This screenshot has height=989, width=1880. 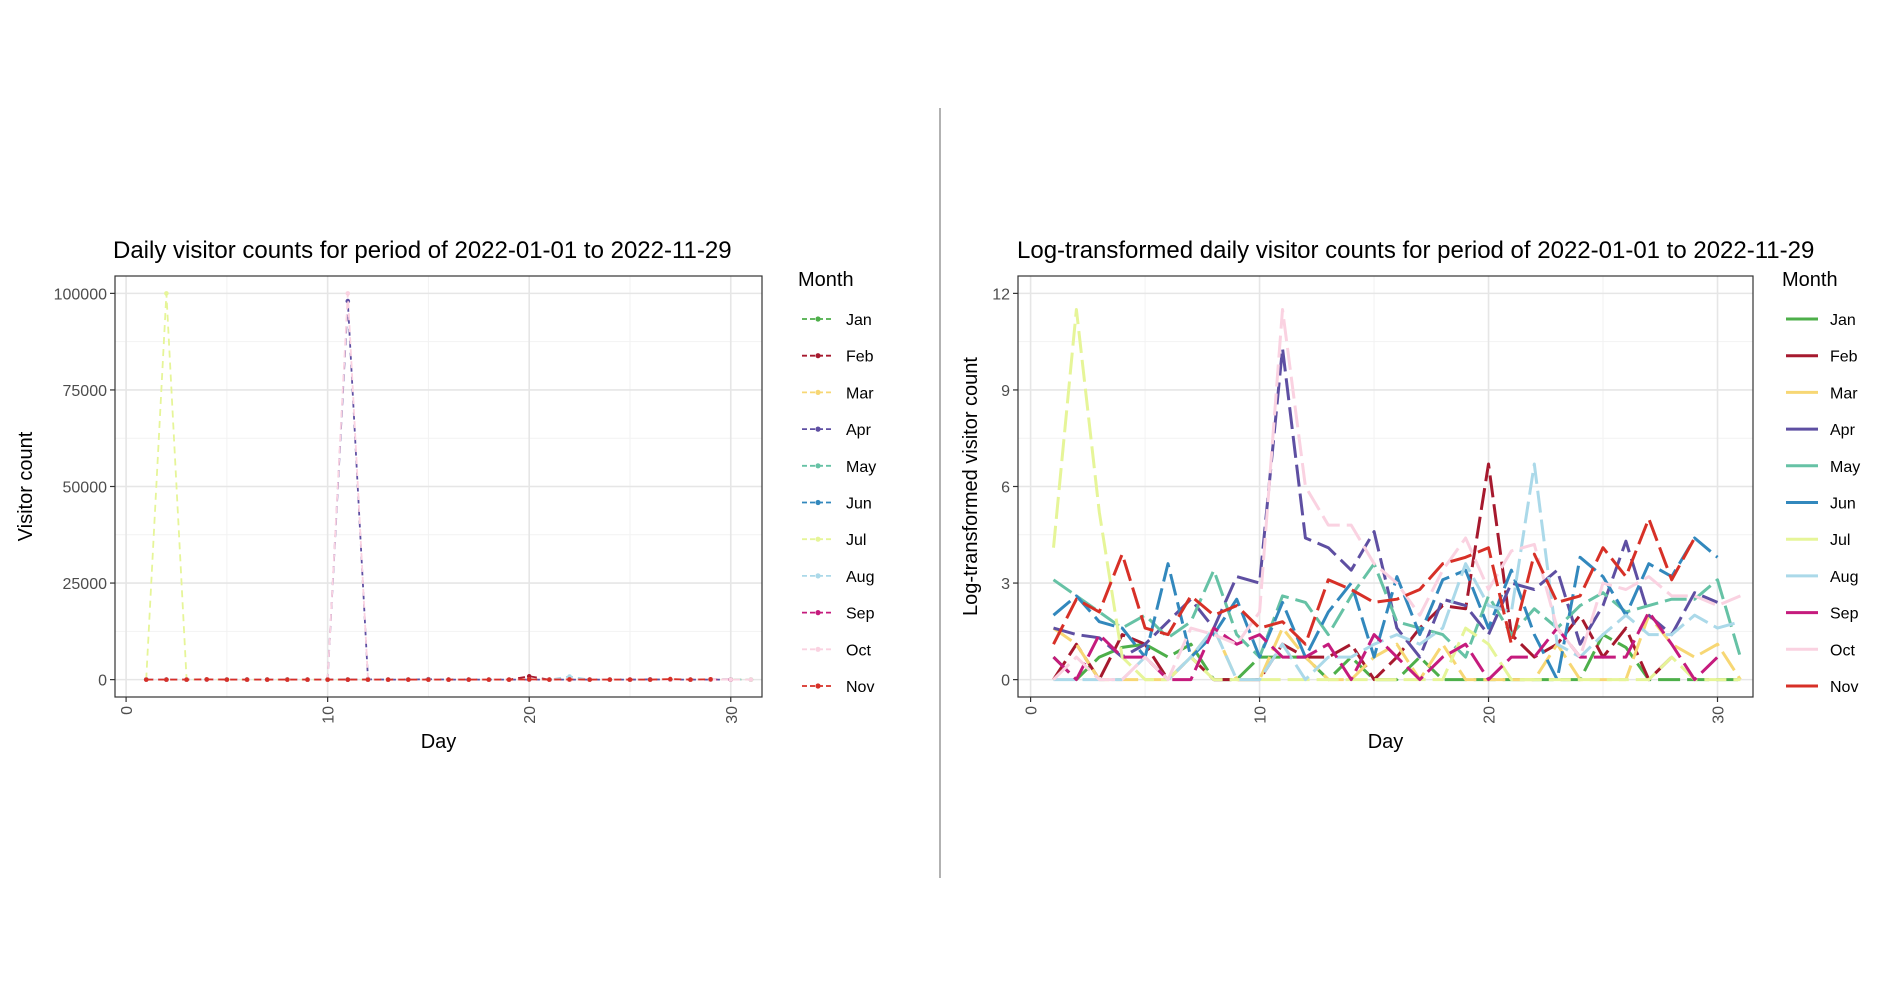 I want to click on y-tick-label: 6, so click(x=1005, y=488).